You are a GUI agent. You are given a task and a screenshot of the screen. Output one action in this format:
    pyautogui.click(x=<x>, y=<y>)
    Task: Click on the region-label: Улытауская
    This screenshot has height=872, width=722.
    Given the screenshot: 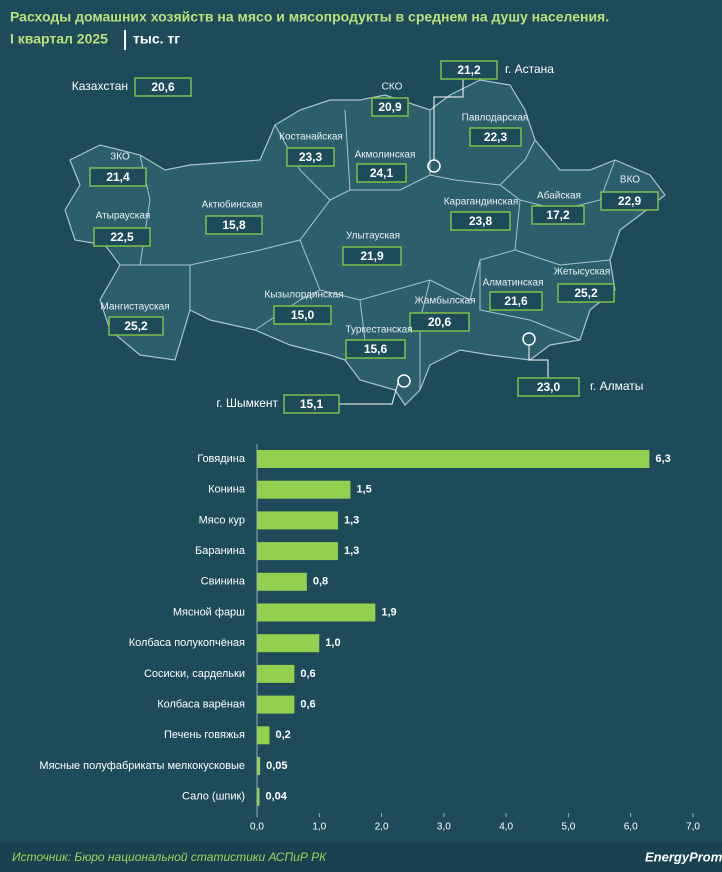 What is the action you would take?
    pyautogui.click(x=373, y=236)
    